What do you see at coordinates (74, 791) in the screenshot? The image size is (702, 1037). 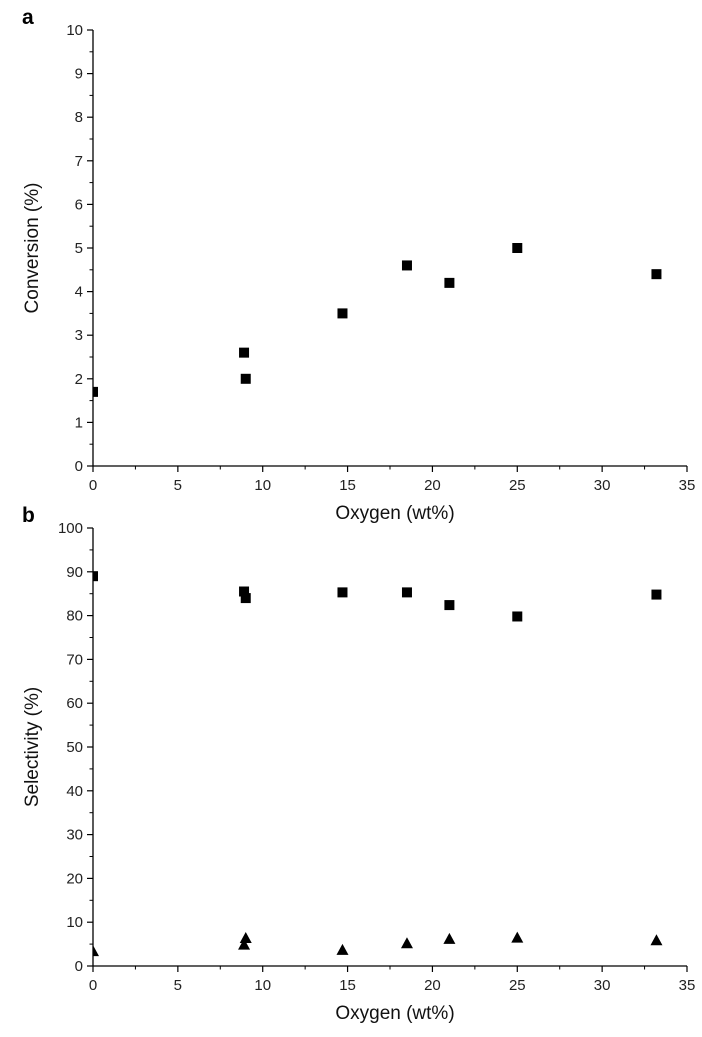 I see `y-tick-label: 40` at bounding box center [74, 791].